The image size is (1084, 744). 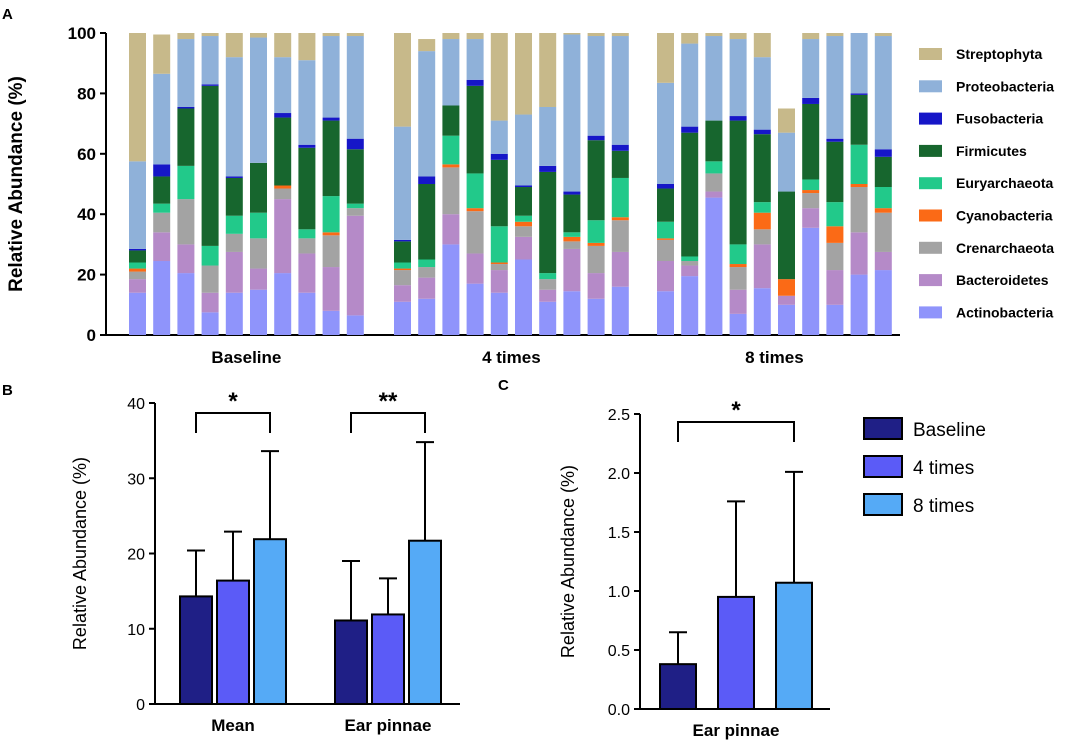 What do you see at coordinates (511, 357) in the screenshot?
I see `group-label-4-times: 4 times` at bounding box center [511, 357].